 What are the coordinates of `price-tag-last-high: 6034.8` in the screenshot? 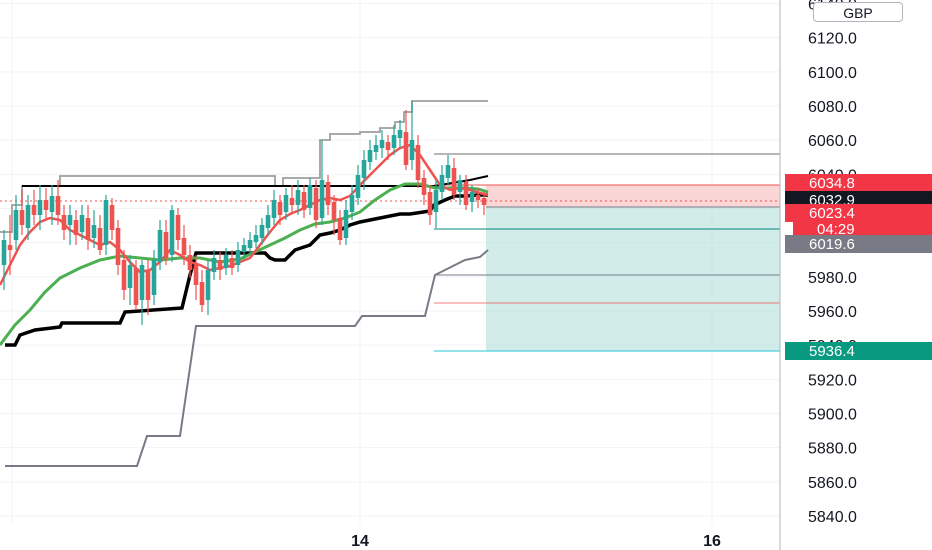 It's located at (858, 183).